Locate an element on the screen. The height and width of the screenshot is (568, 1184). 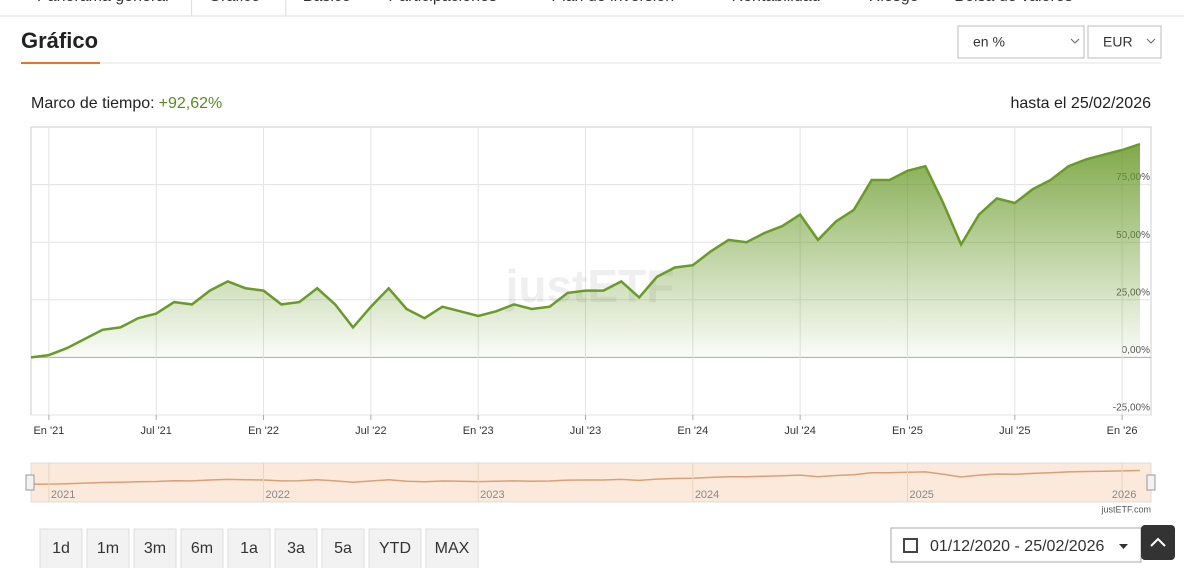
x-tick-label: En '23 is located at coordinates (478, 431).